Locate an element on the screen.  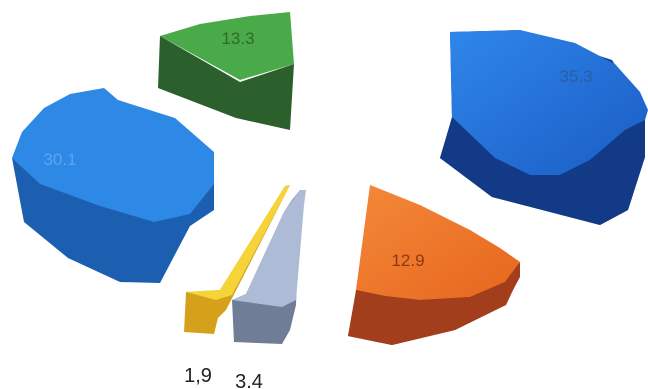
slice-30-1-top is located at coordinates (113, 155).